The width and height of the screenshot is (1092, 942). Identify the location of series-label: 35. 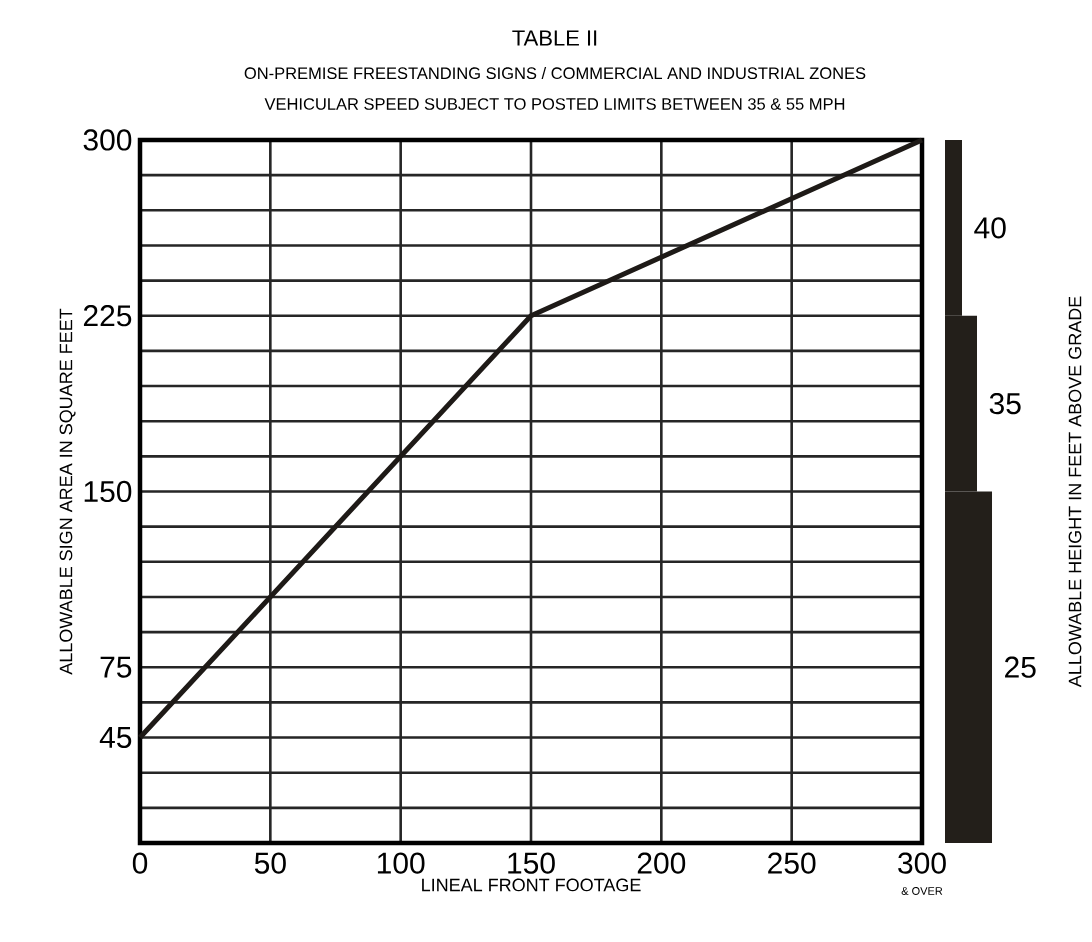
(1005, 403).